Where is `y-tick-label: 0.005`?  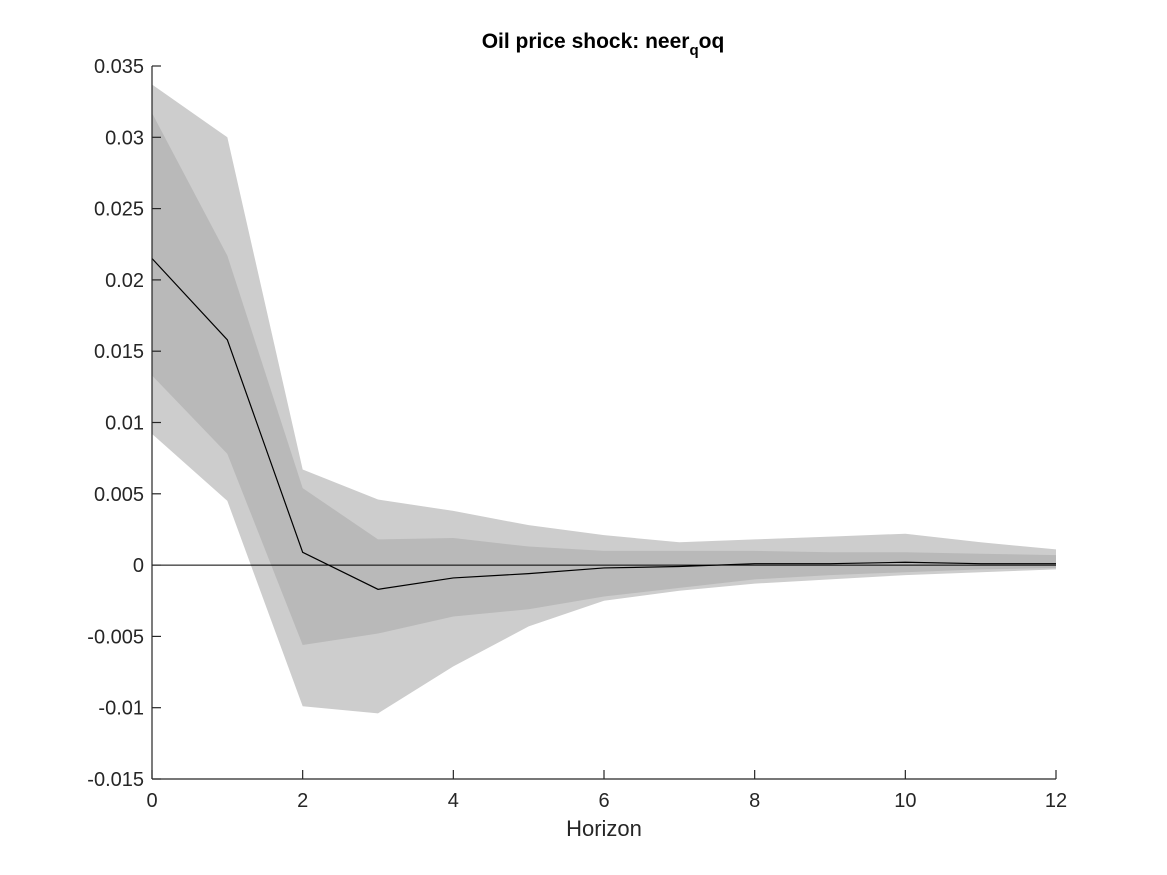 y-tick-label: 0.005 is located at coordinates (119, 495).